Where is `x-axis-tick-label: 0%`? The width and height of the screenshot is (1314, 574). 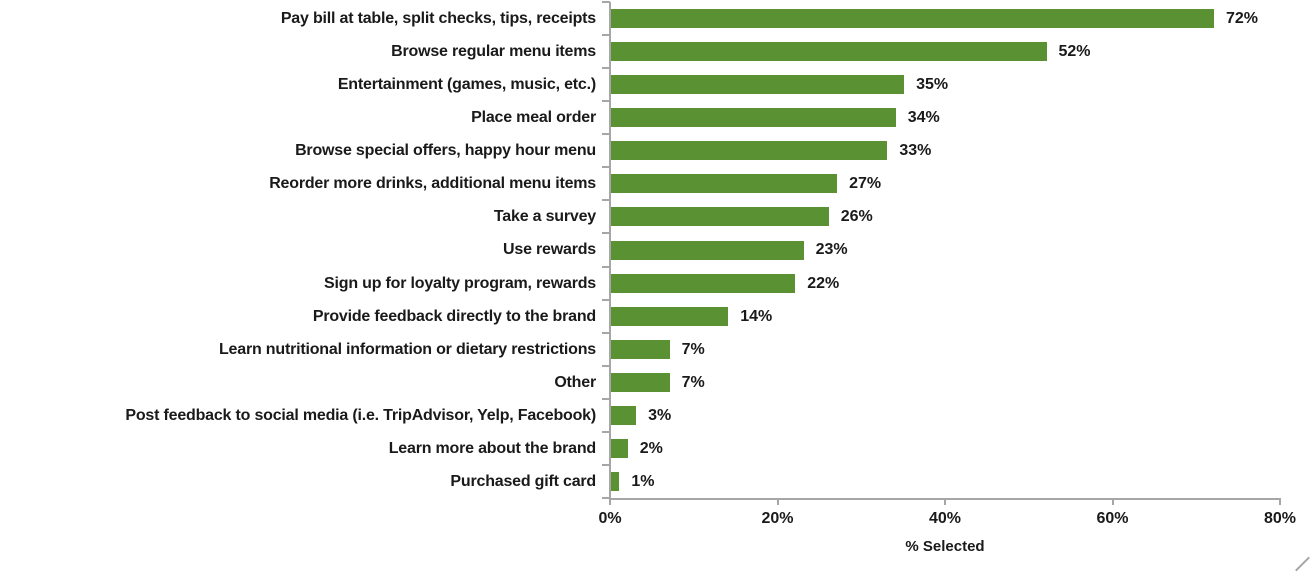 x-axis-tick-label: 0% is located at coordinates (610, 518).